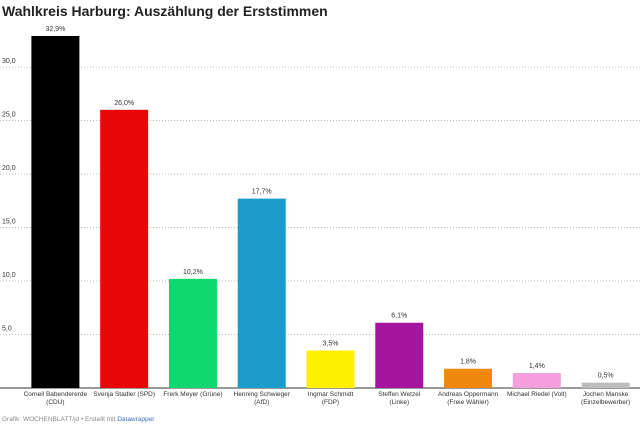 The height and width of the screenshot is (433, 640). Describe the element at coordinates (606, 376) in the screenshot. I see `value-label: 0,5%` at that location.